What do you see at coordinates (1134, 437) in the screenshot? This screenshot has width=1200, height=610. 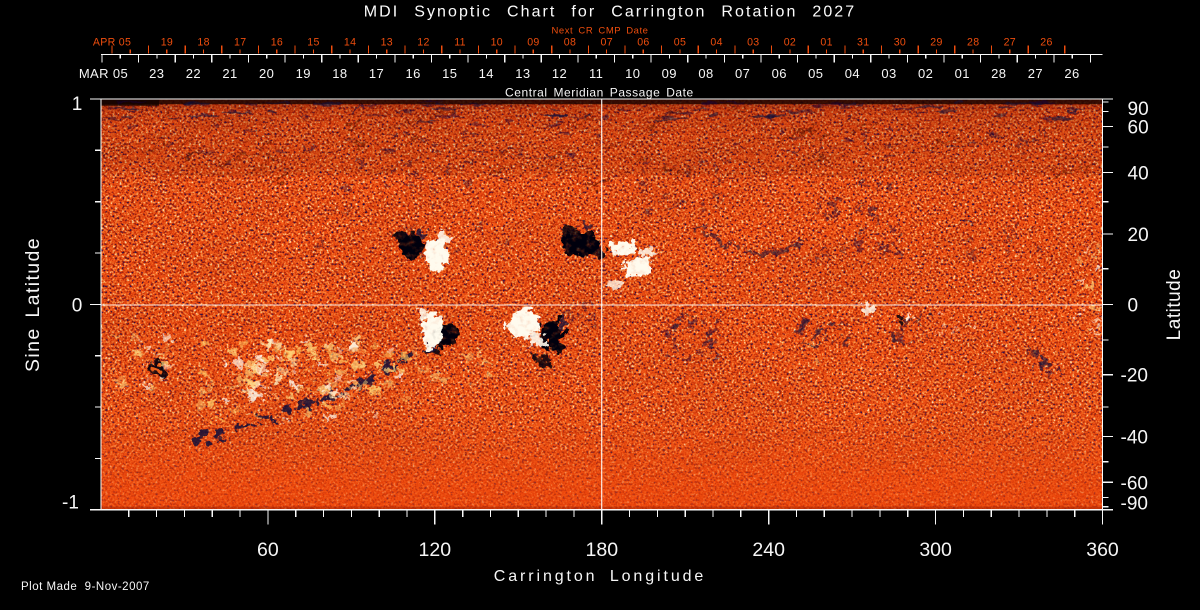 I see `svg-text: -40` at bounding box center [1134, 437].